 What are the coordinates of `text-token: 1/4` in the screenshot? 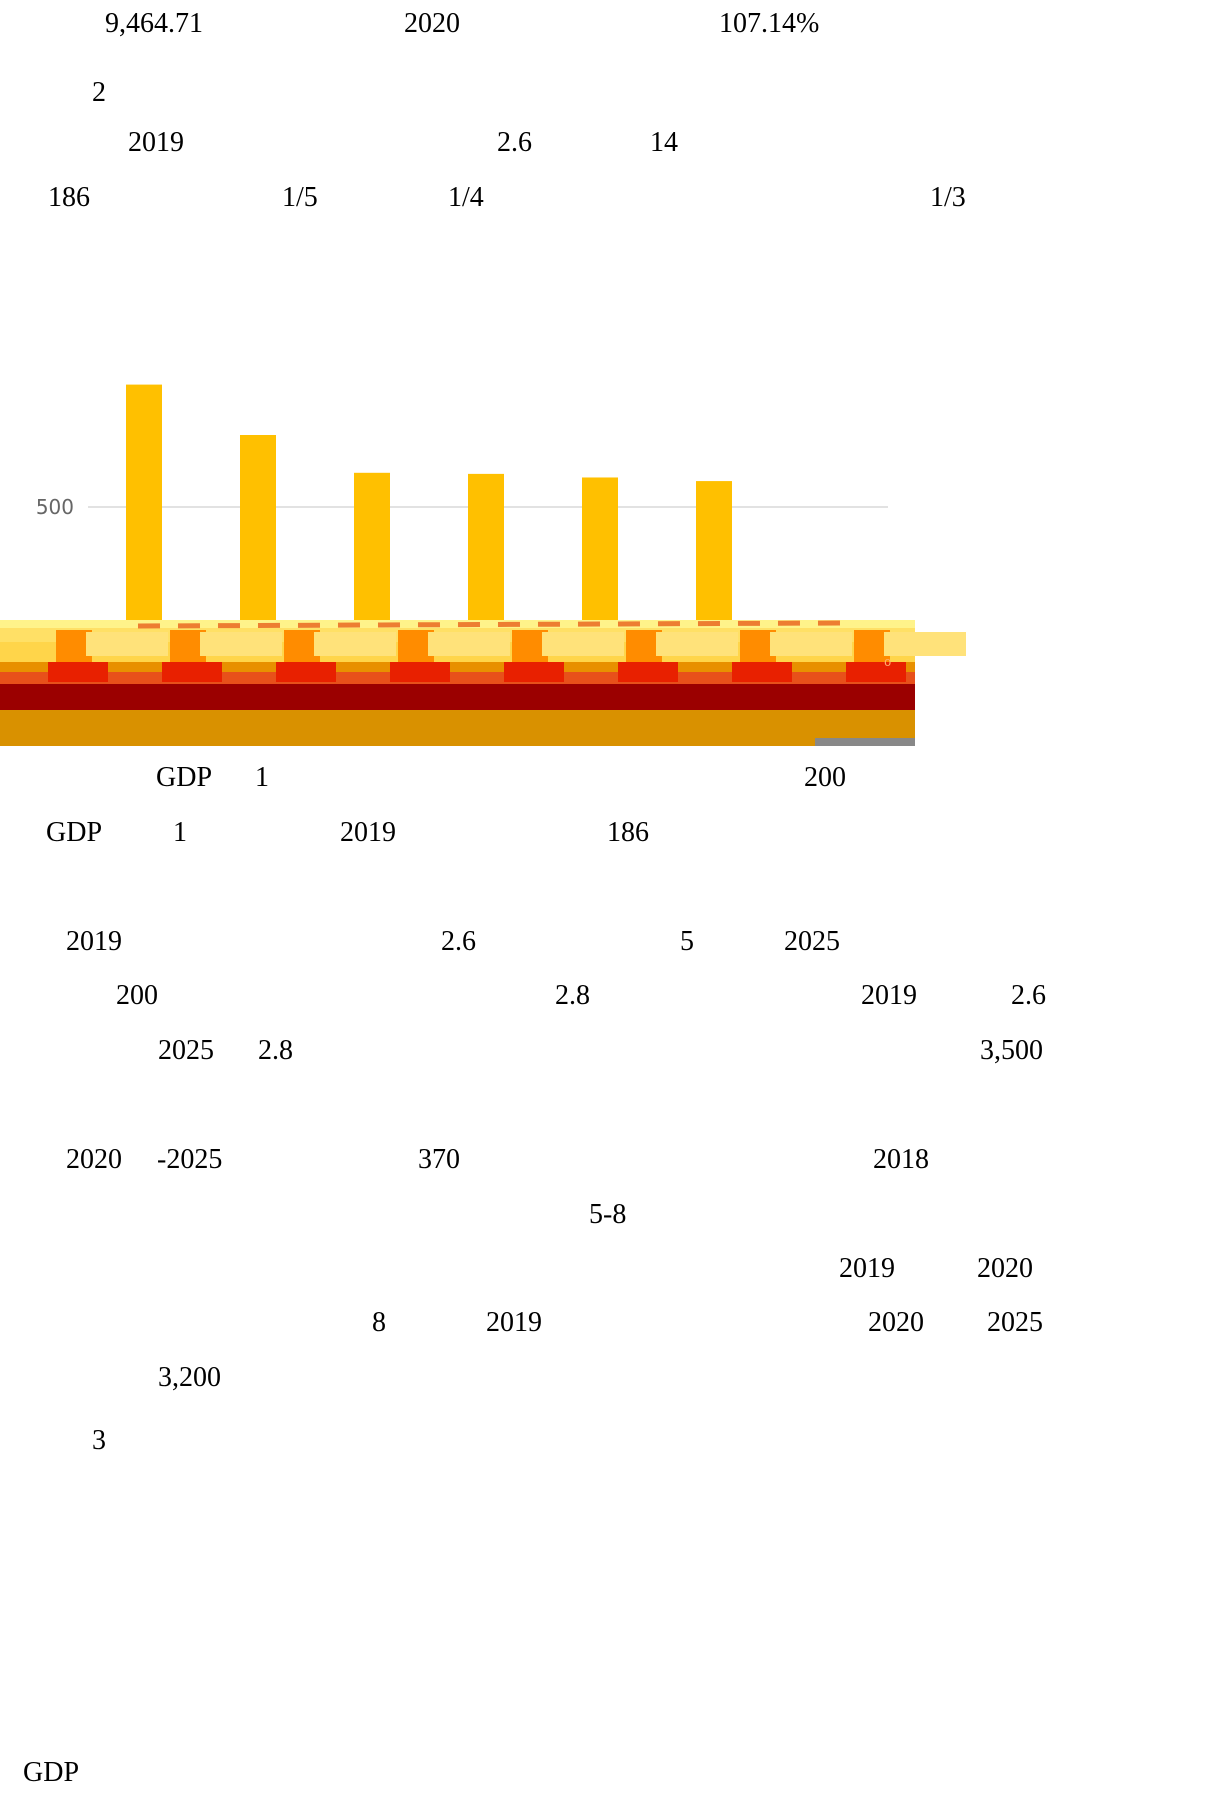 It's located at (466, 197).